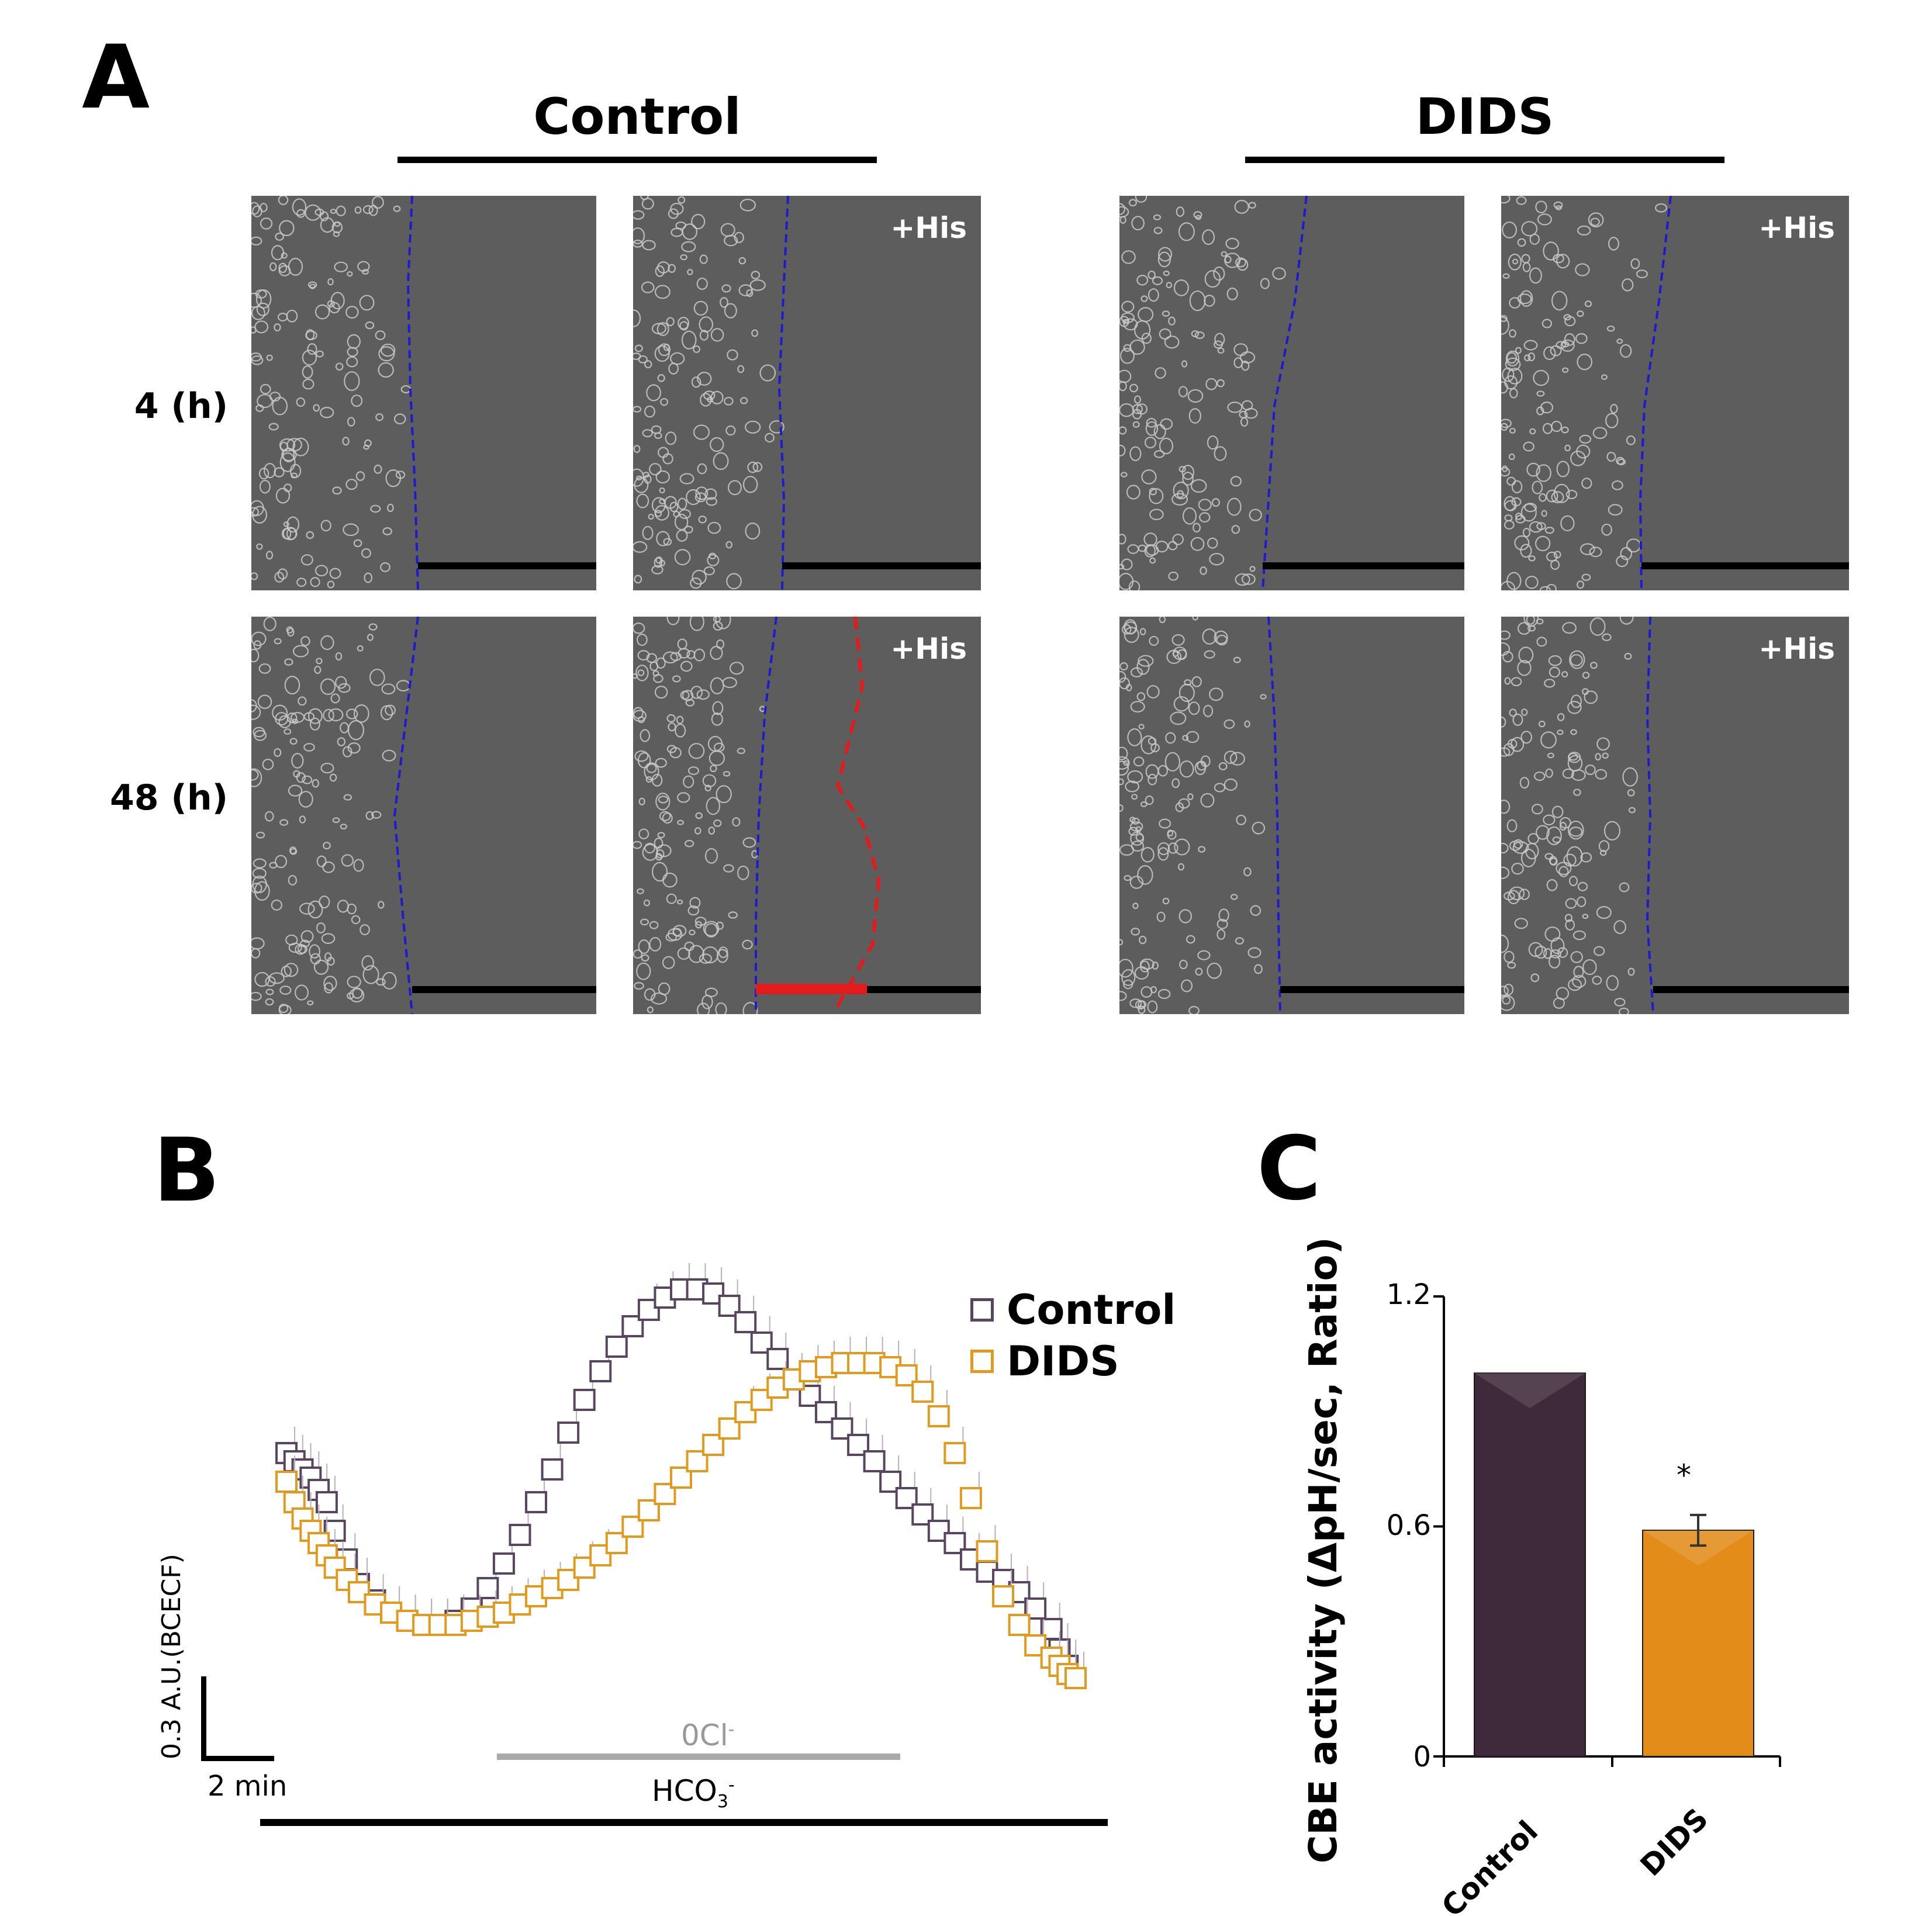  Describe the element at coordinates (1675, 816) in the screenshot. I see `micrograph-background` at that location.